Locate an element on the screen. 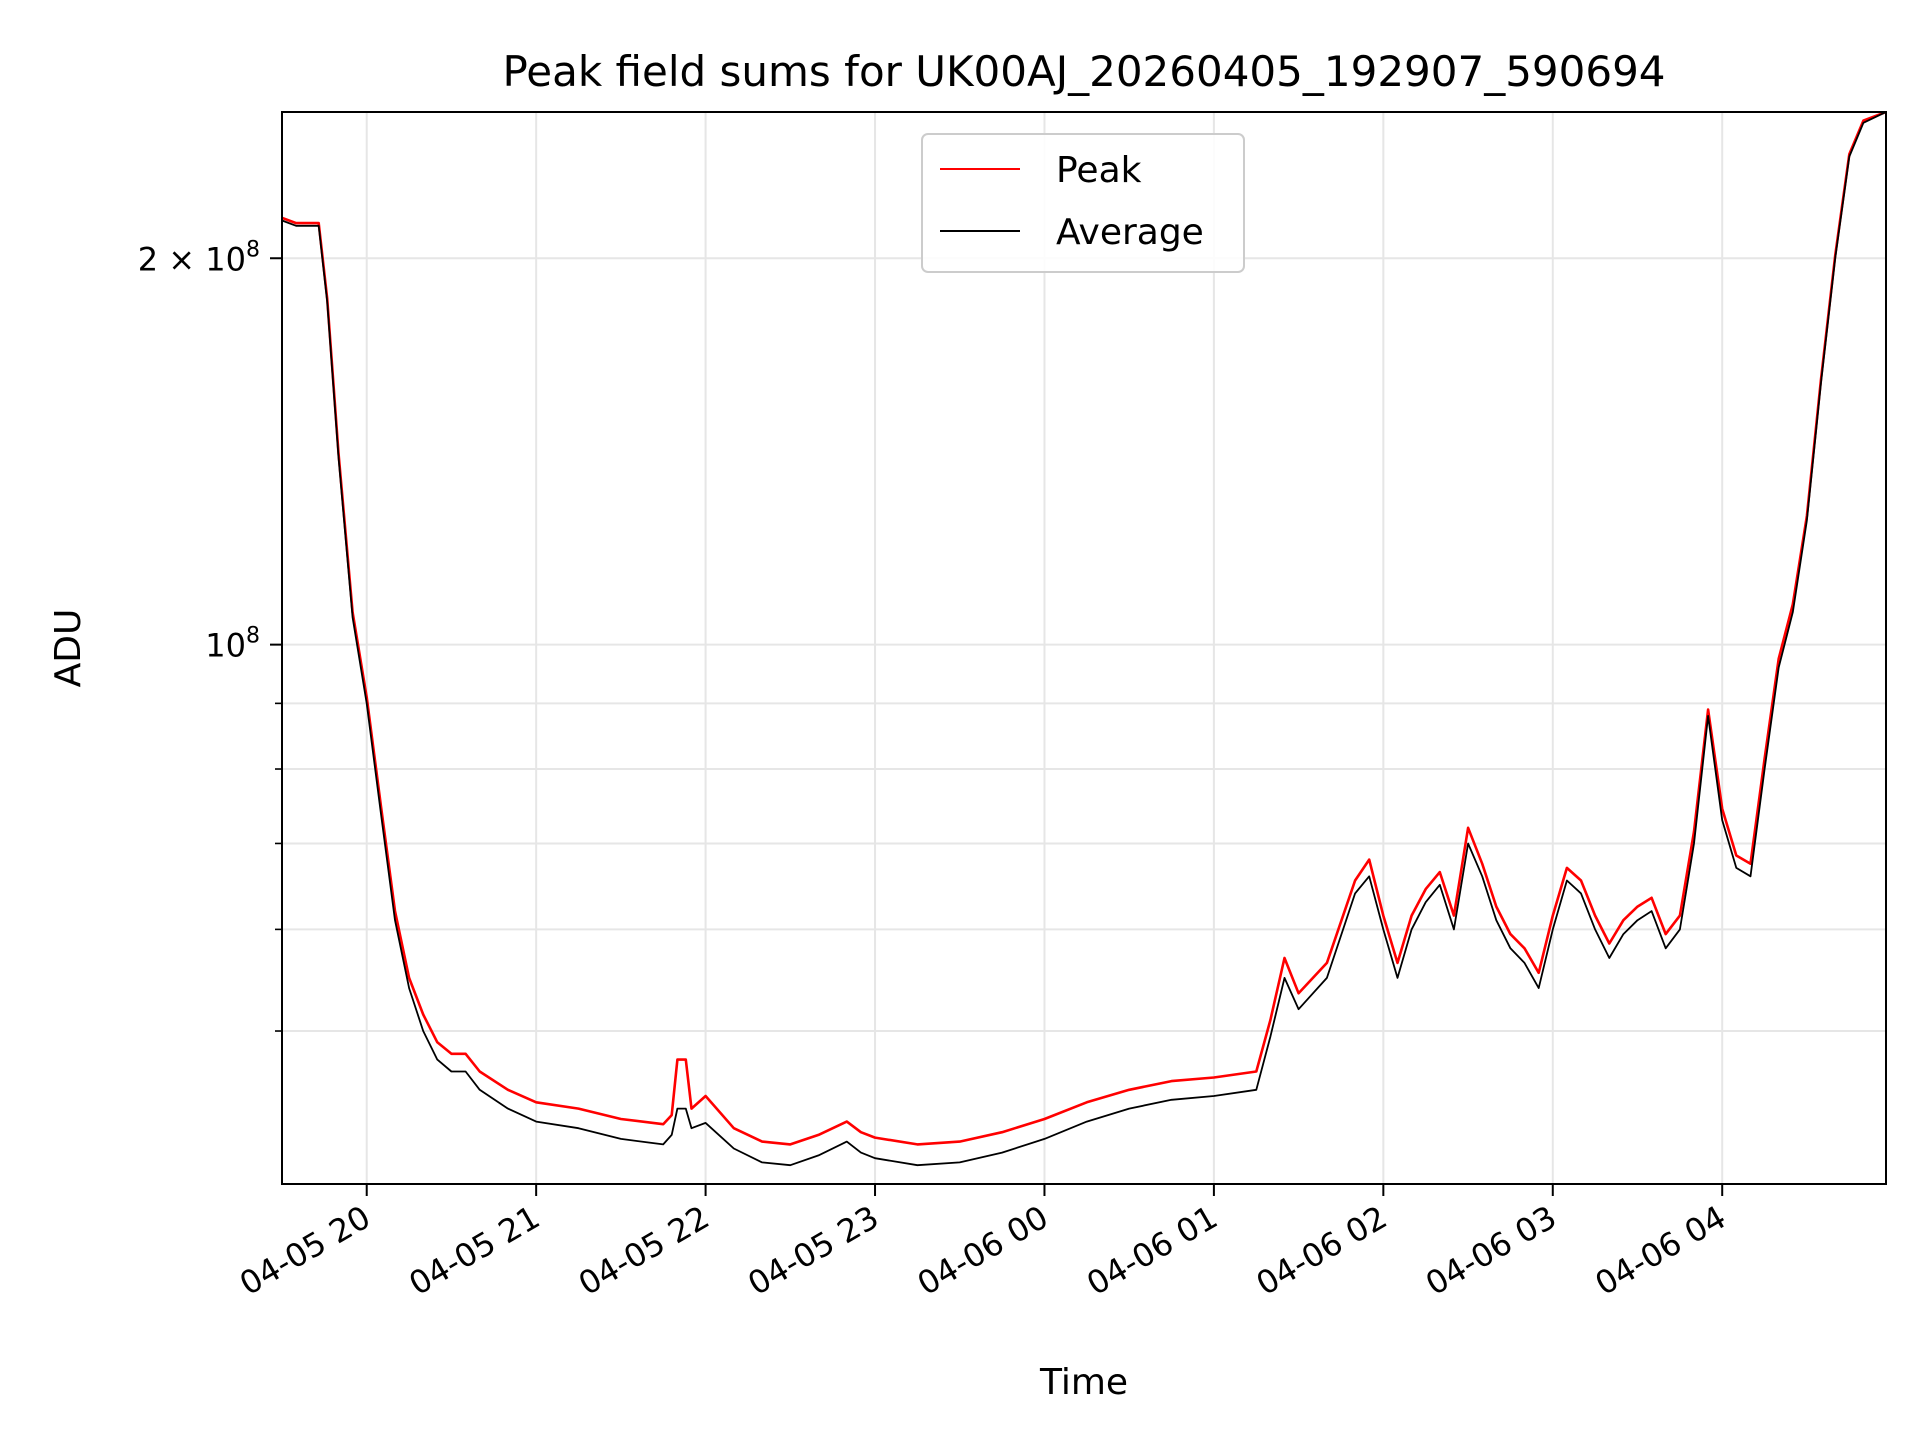 The width and height of the screenshot is (1920, 1440). y-tick-label-0: 2 × 108 is located at coordinates (199, 257).